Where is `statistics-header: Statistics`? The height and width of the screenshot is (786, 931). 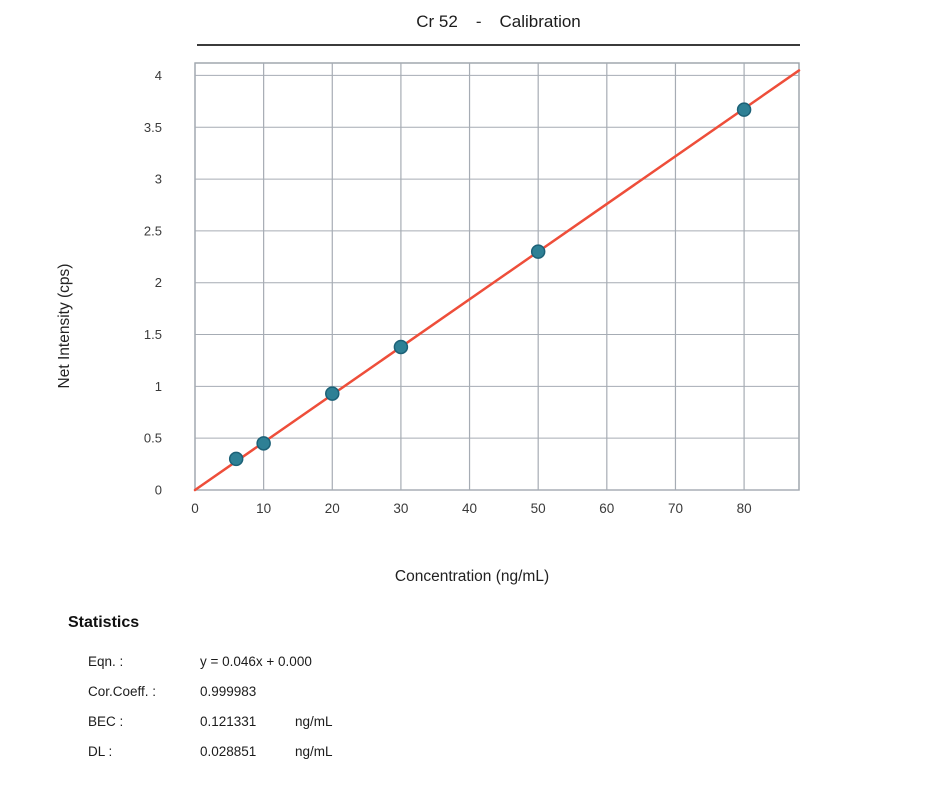 statistics-header: Statistics is located at coordinates (104, 622).